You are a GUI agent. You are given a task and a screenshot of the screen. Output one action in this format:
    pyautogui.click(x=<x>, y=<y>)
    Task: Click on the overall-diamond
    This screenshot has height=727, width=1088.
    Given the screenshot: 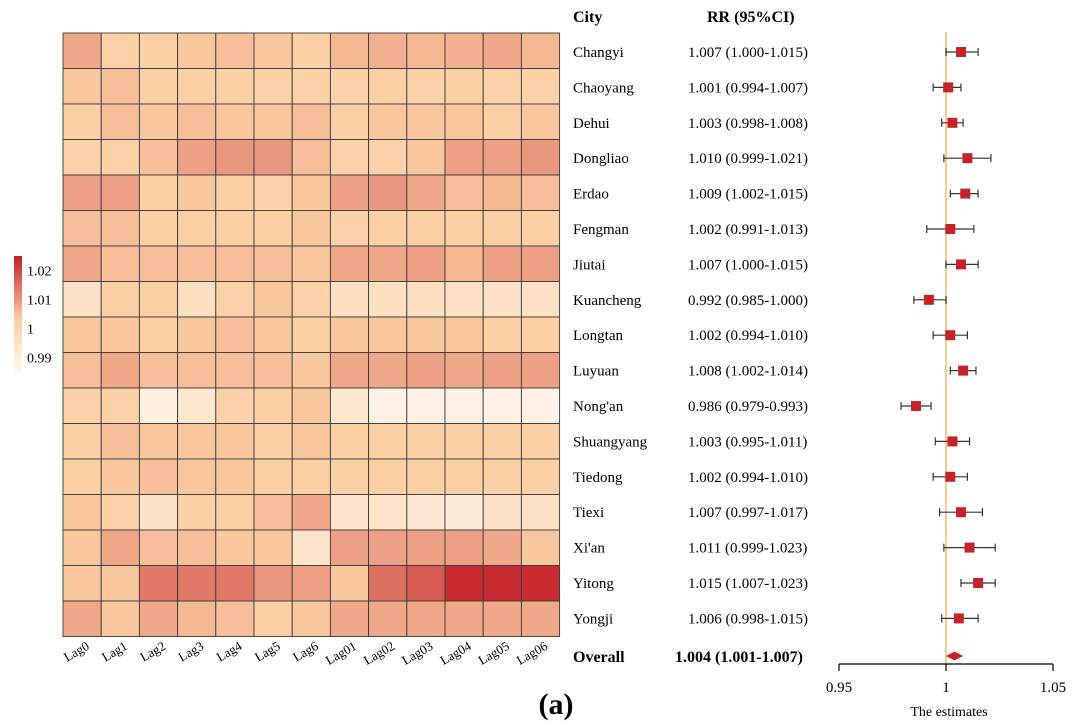 What is the action you would take?
    pyautogui.click(x=955, y=656)
    